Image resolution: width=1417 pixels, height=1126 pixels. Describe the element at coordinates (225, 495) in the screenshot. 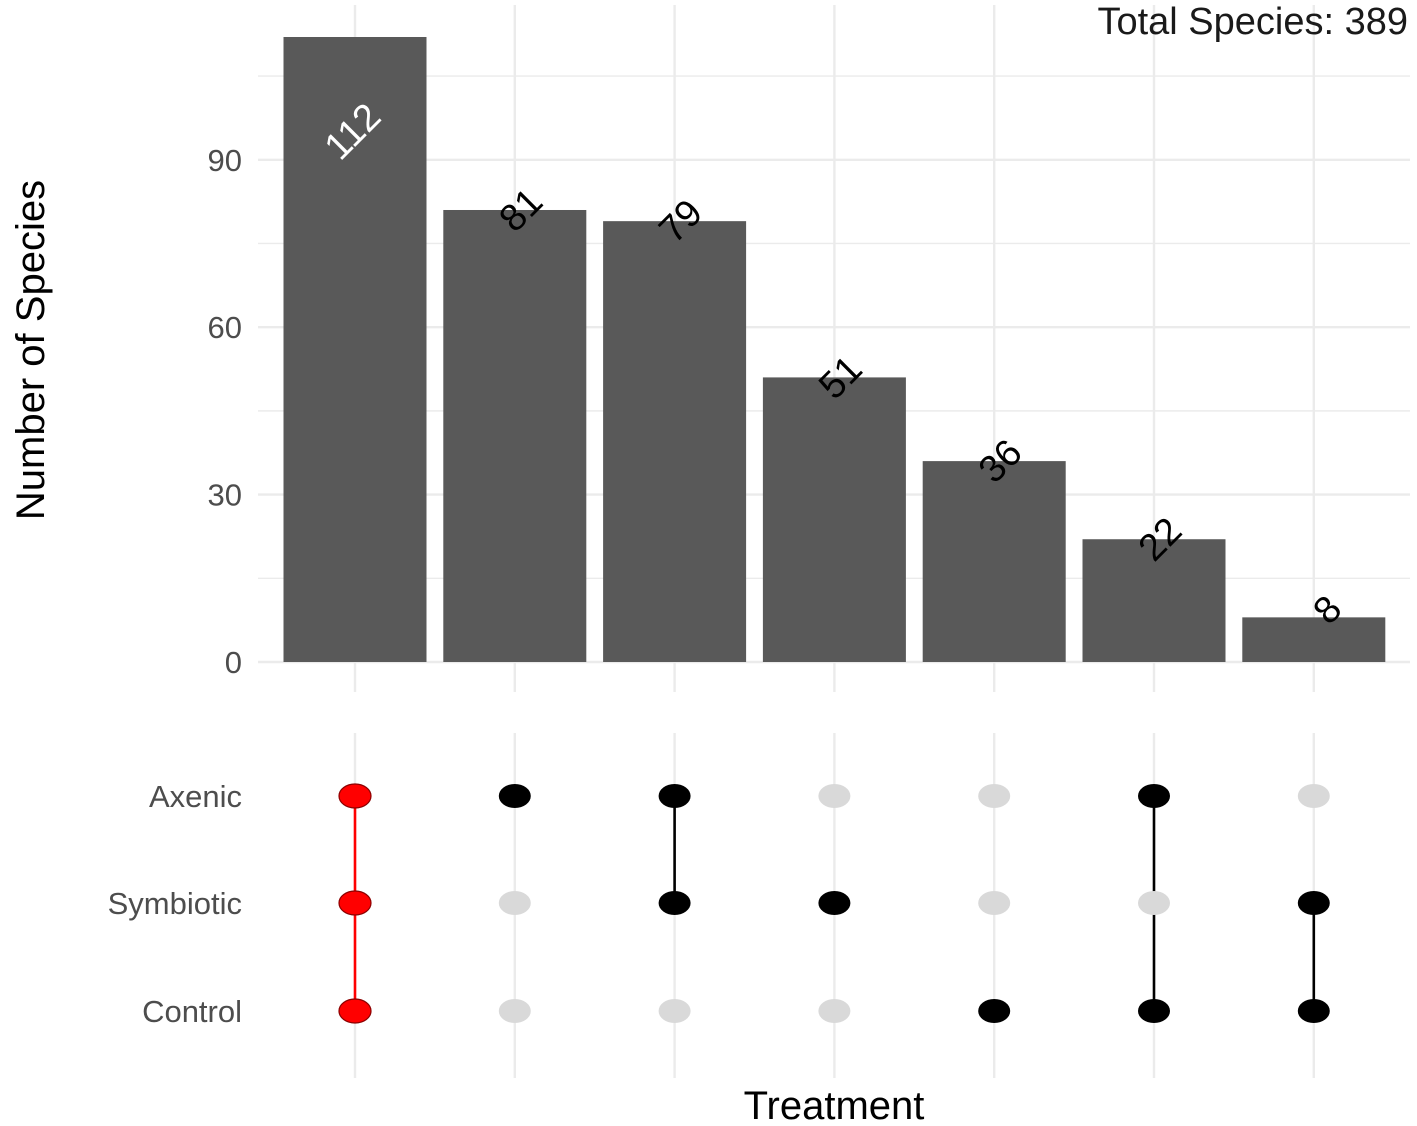

I see `y-tick-label: 30` at that location.